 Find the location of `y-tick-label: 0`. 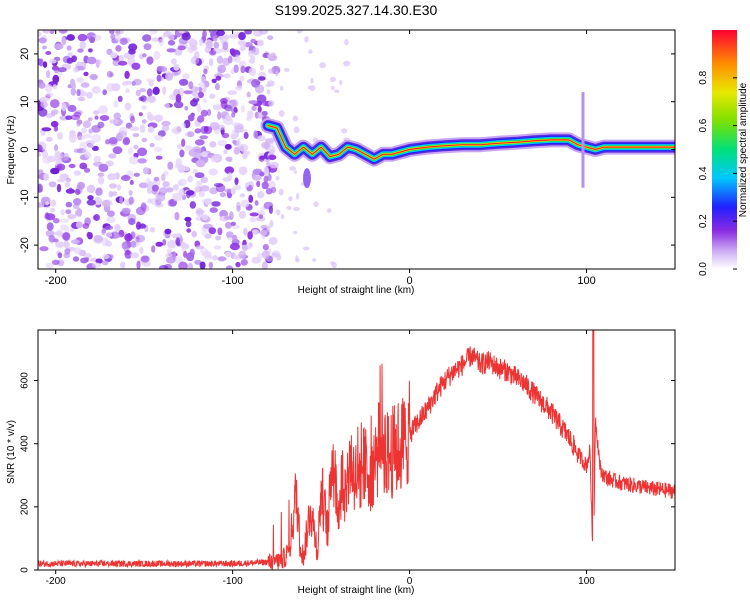

y-tick-label: 0 is located at coordinates (25, 570).